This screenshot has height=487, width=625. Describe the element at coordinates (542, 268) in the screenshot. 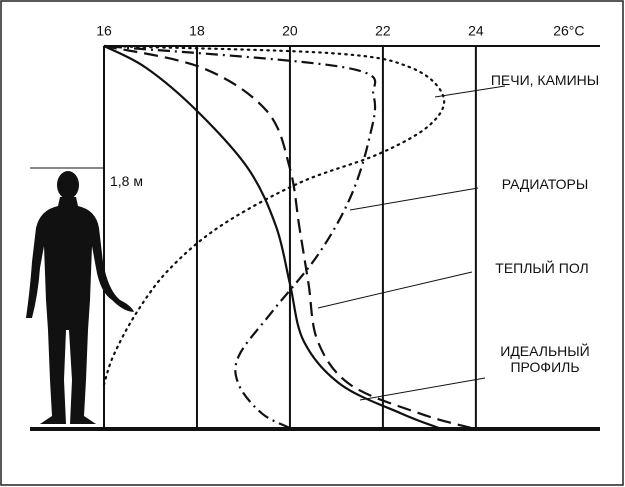

I see `series-label: ТЕПЛЫЙ ПОЛ` at that location.